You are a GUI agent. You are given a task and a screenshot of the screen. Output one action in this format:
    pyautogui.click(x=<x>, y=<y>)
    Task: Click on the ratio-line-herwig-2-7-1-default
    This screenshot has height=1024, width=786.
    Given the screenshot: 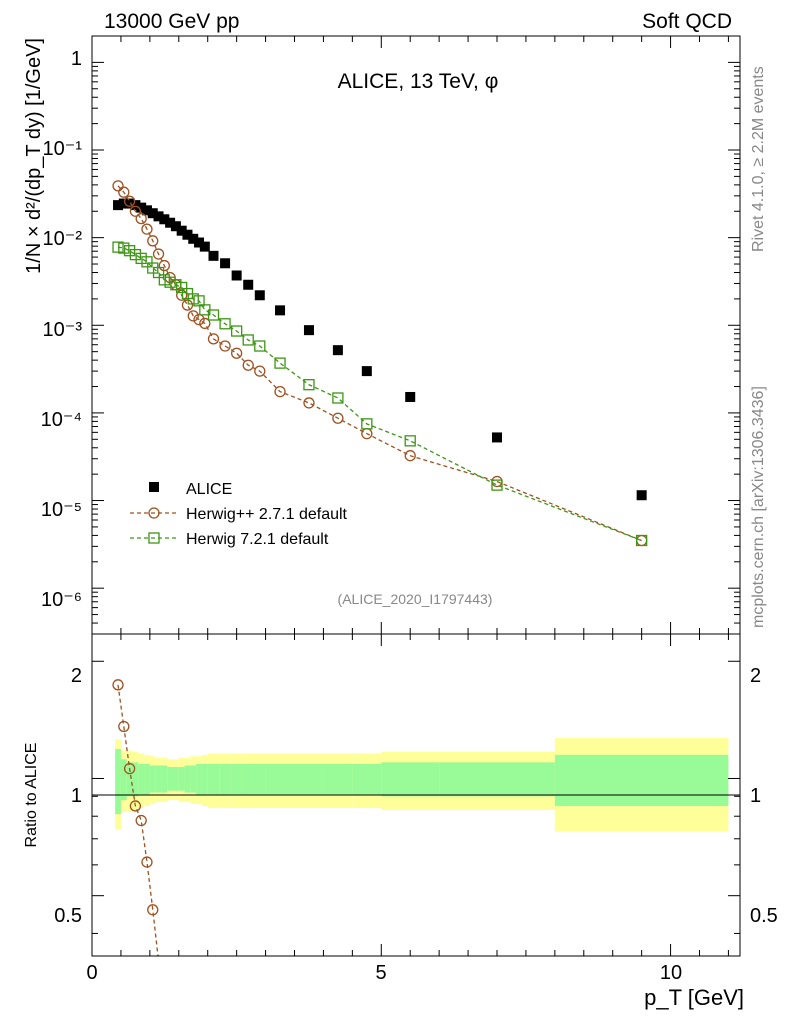 What is the action you would take?
    pyautogui.click(x=138, y=820)
    